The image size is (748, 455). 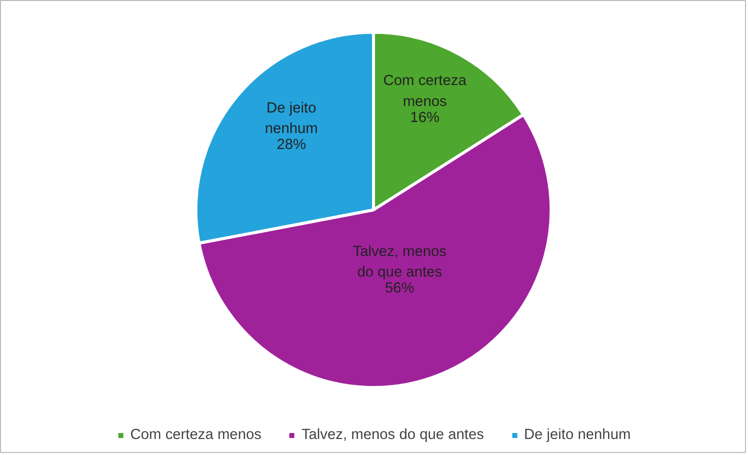 What do you see at coordinates (291, 145) in the screenshot?
I see `data-label: 28%` at bounding box center [291, 145].